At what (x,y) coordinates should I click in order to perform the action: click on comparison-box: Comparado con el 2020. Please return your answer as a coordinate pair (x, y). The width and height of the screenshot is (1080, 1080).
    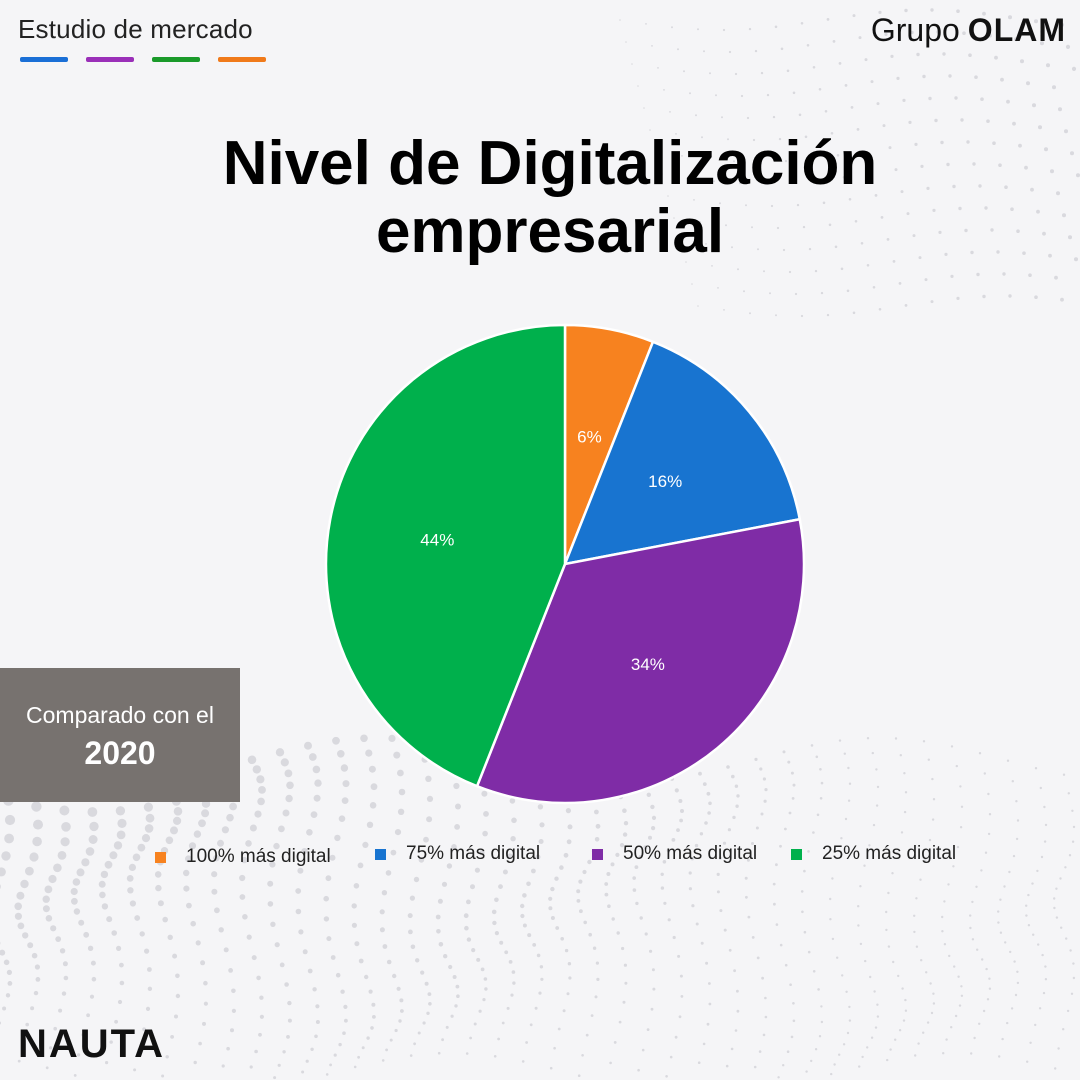
    Looking at the image, I should click on (120, 735).